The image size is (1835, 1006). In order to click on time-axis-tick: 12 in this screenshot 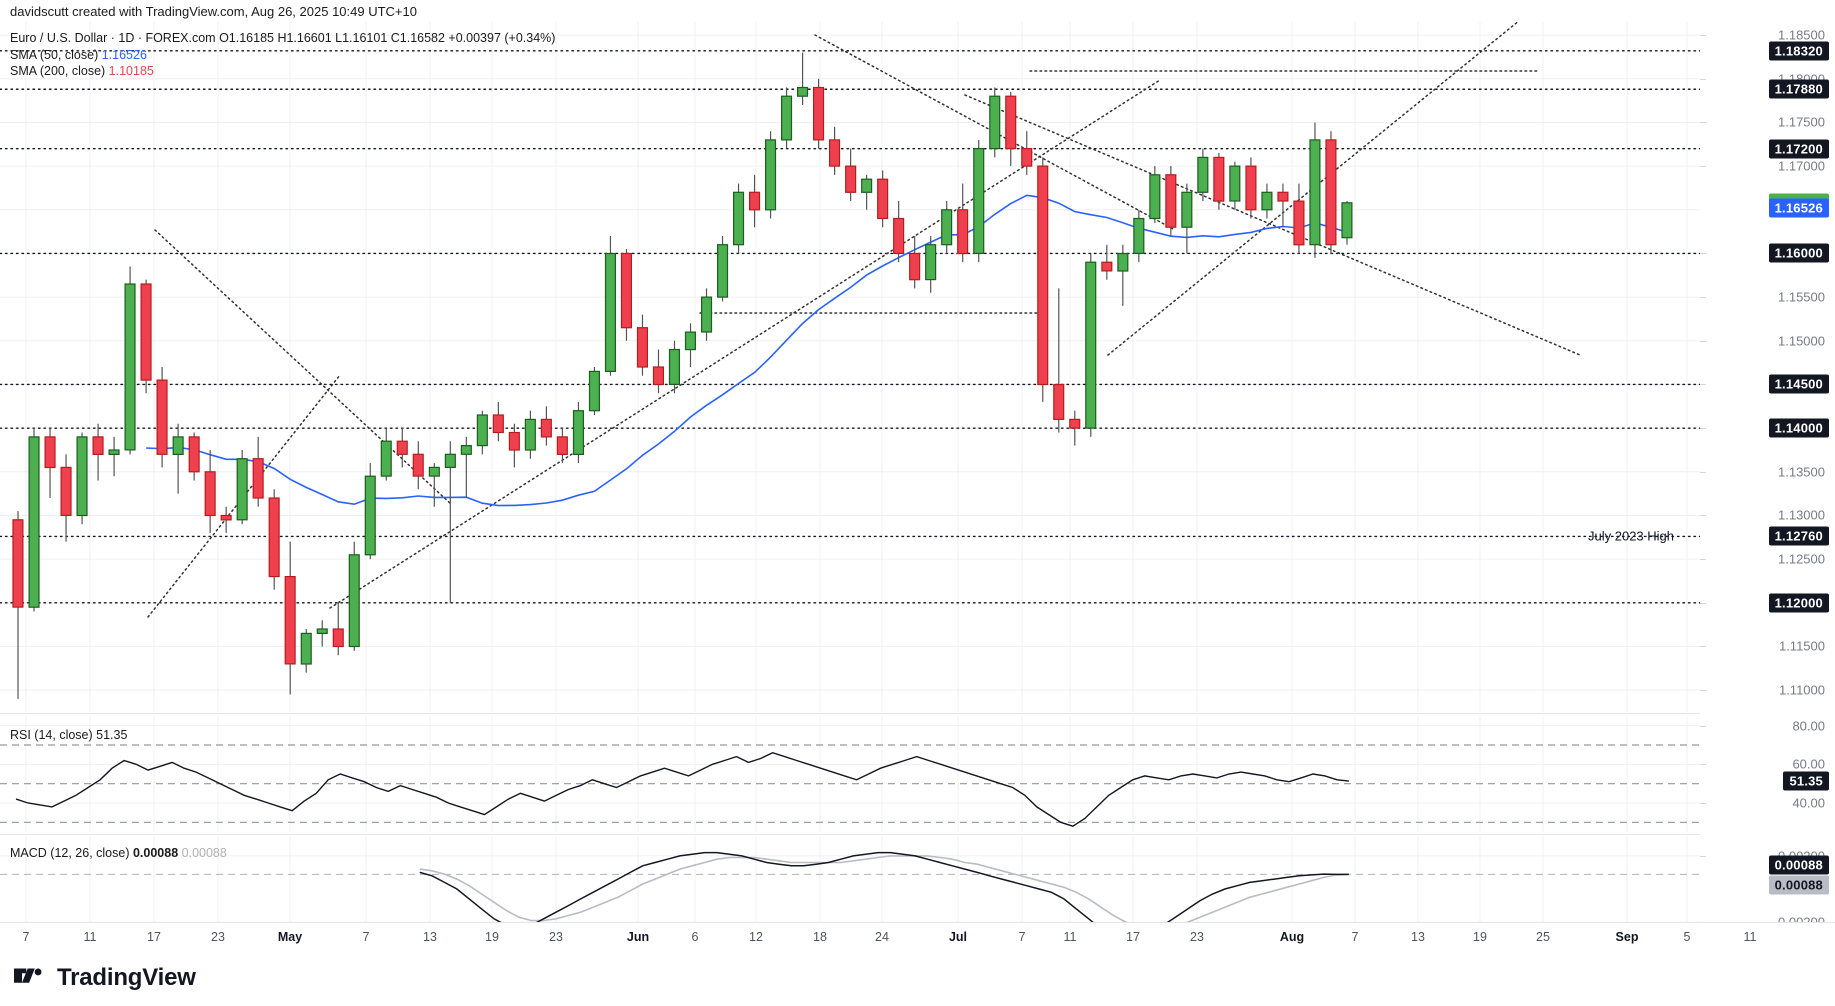, I will do `click(756, 937)`.